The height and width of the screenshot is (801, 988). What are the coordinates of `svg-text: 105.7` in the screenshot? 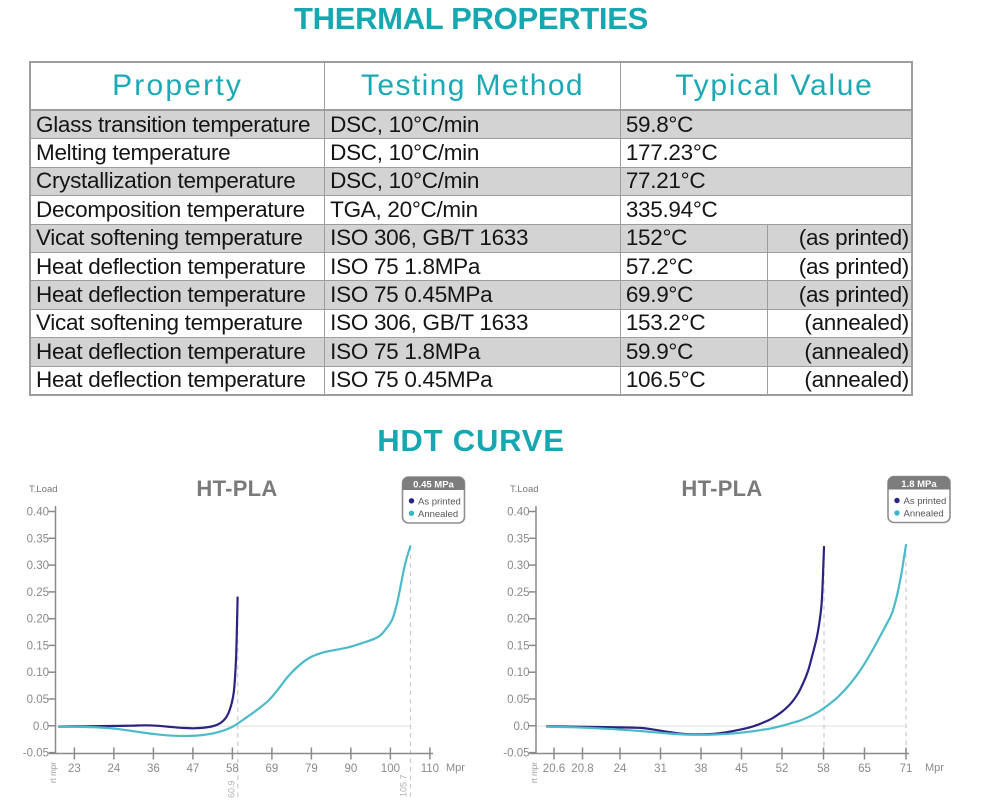 It's located at (404, 785).